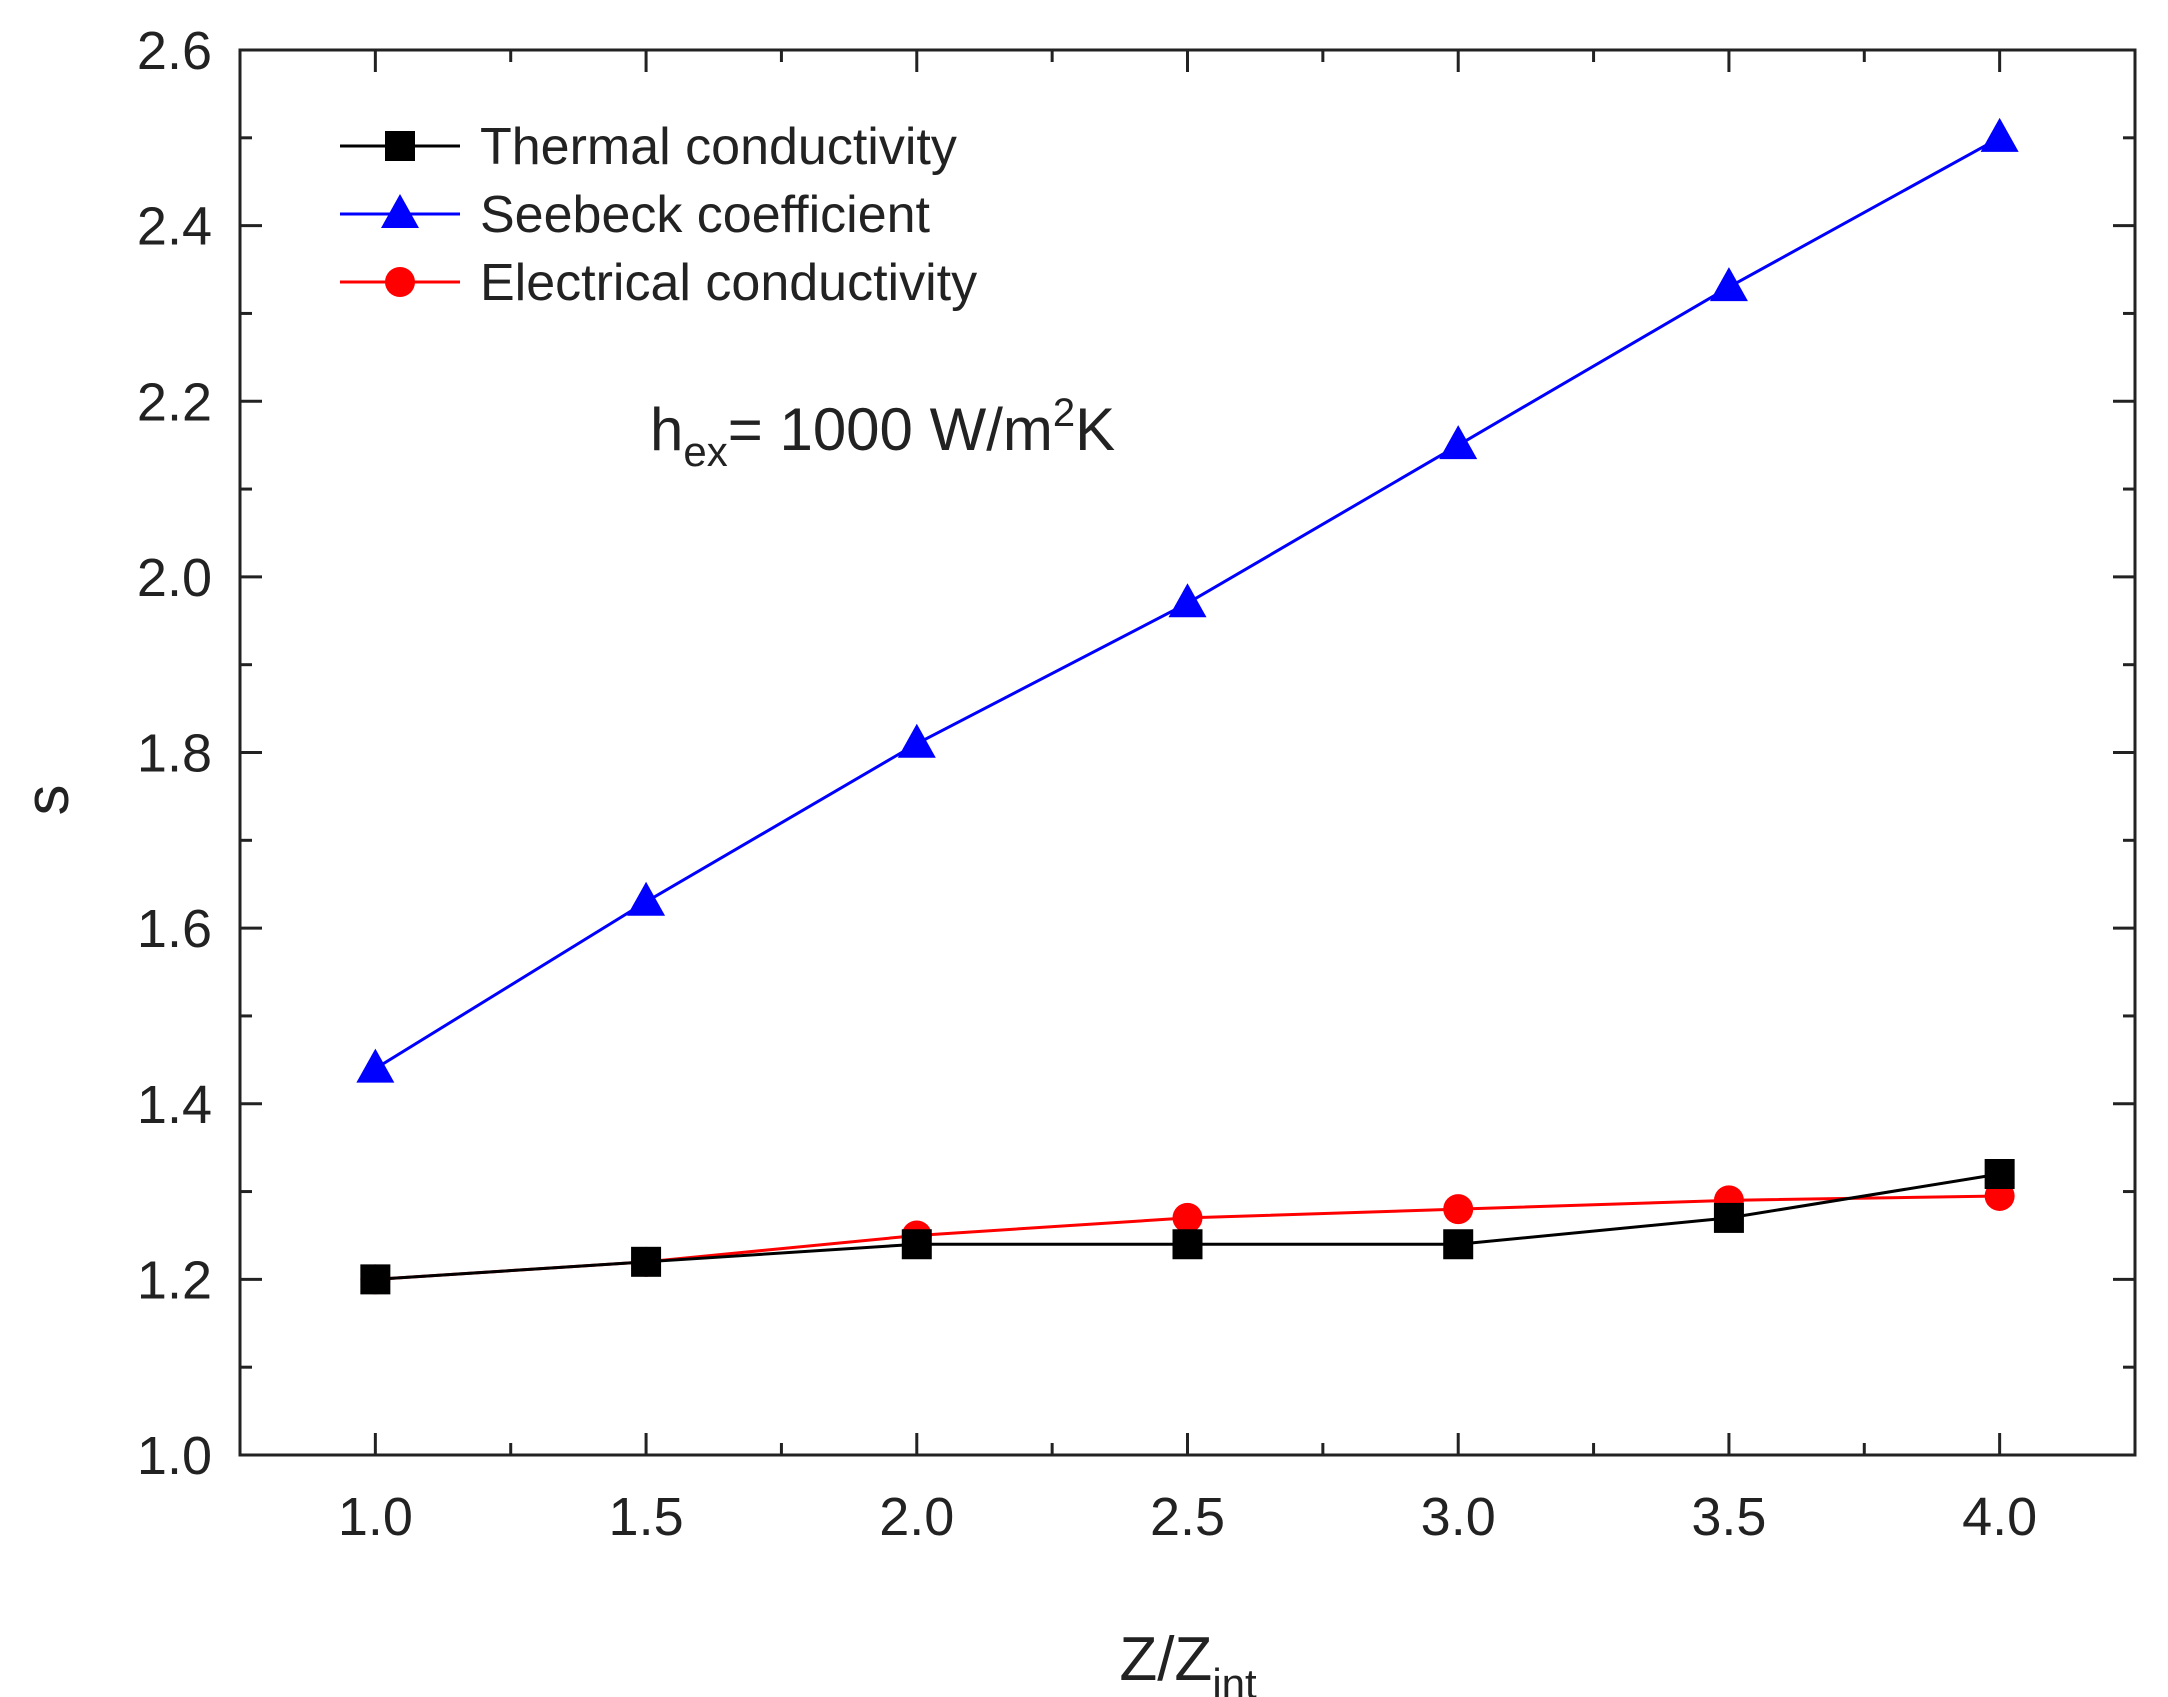 The image size is (2168, 1697). What do you see at coordinates (174, 1456) in the screenshot?
I see `y-tick-label: 1.0` at bounding box center [174, 1456].